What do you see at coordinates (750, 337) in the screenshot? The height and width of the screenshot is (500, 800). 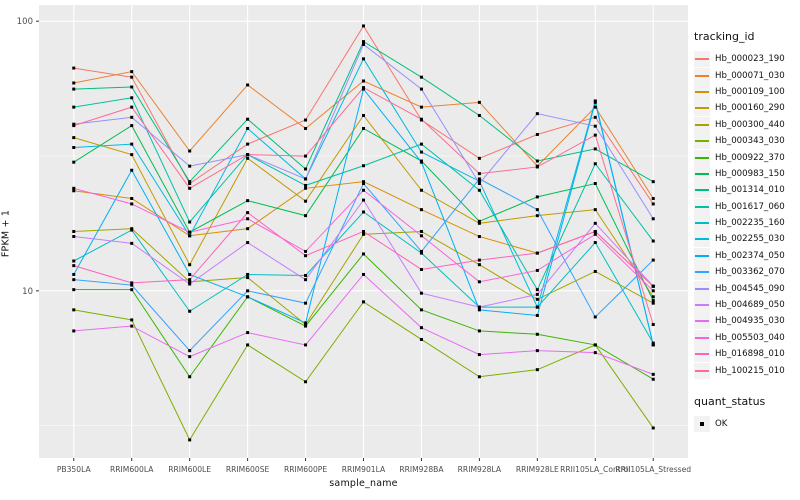 I see `legend-entry-label: Hb_005503_040` at bounding box center [750, 337].